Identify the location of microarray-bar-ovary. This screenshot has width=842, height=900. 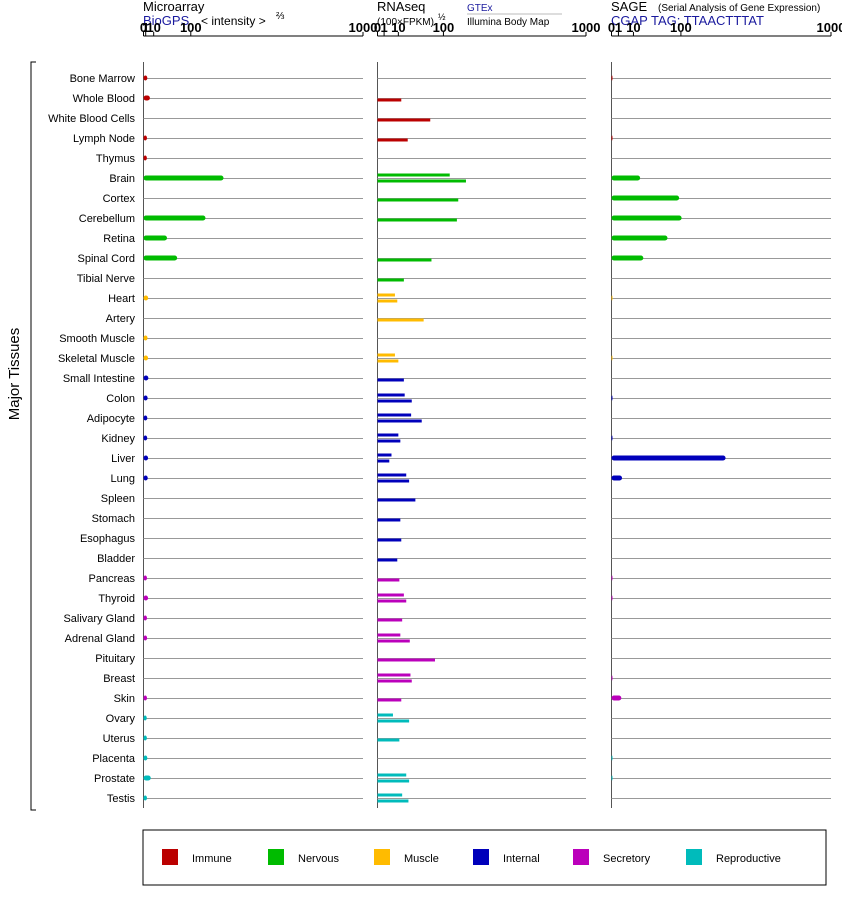
(145, 718).